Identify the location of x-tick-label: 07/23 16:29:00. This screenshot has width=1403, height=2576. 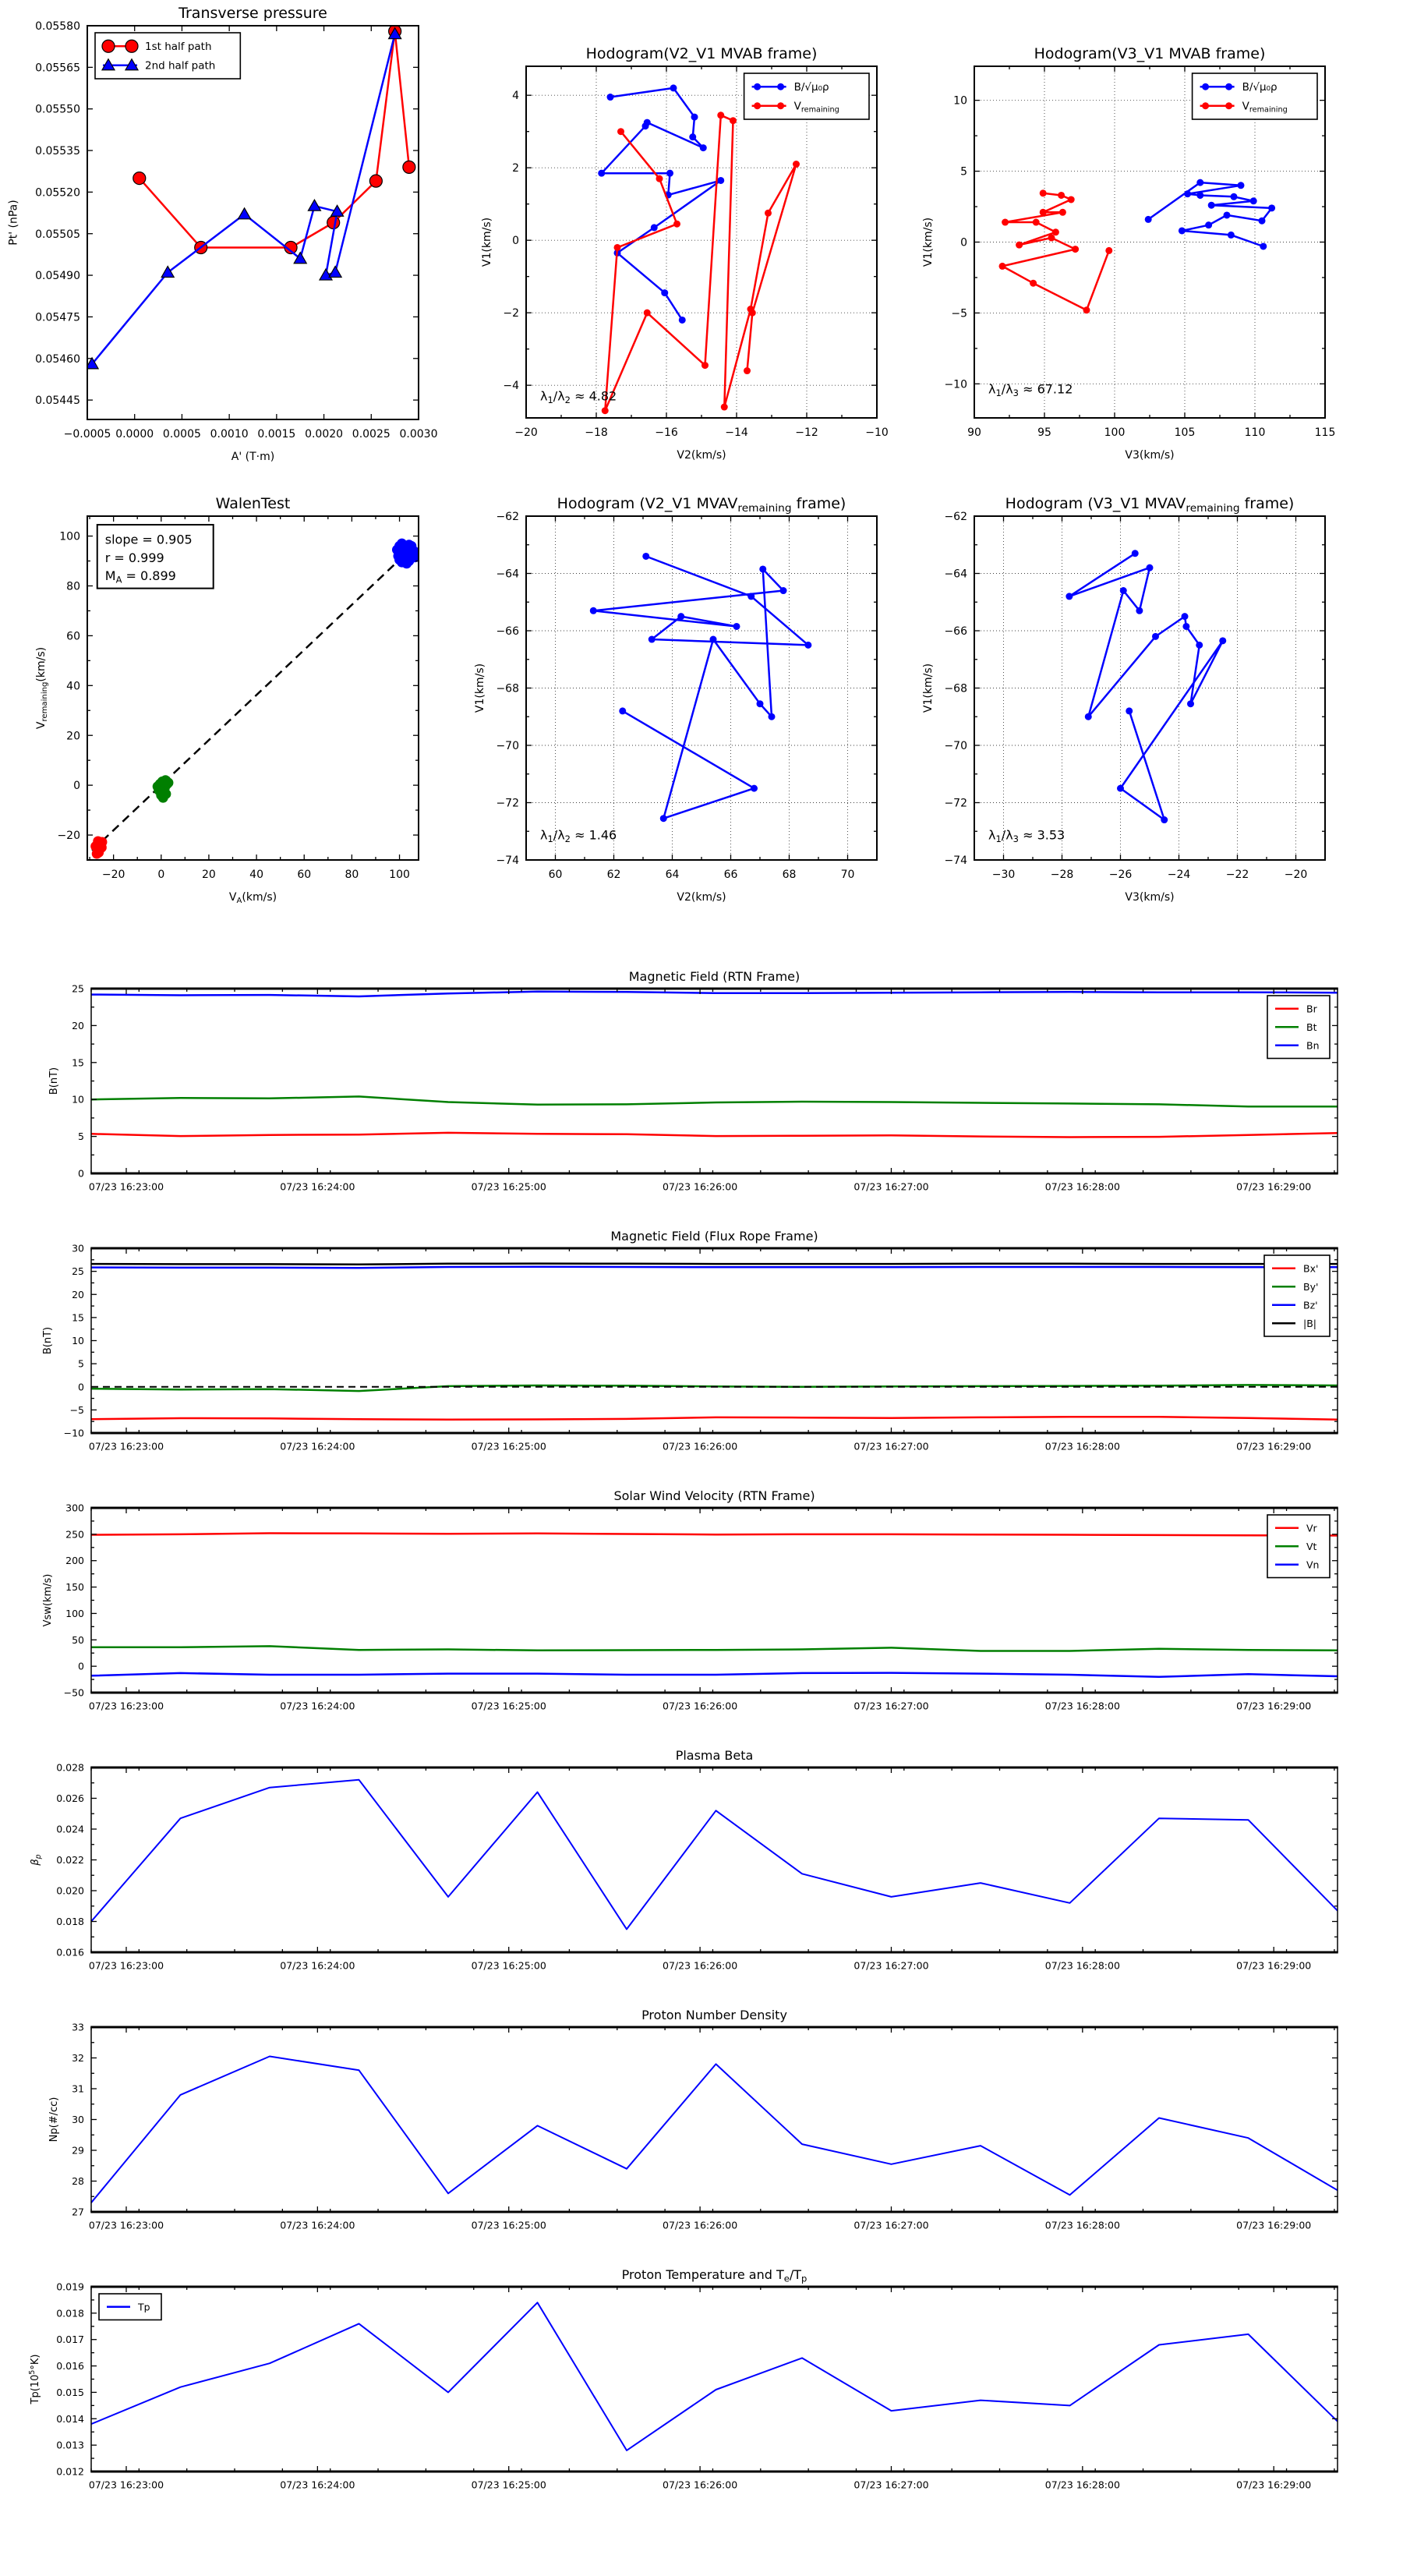
(1273, 2485).